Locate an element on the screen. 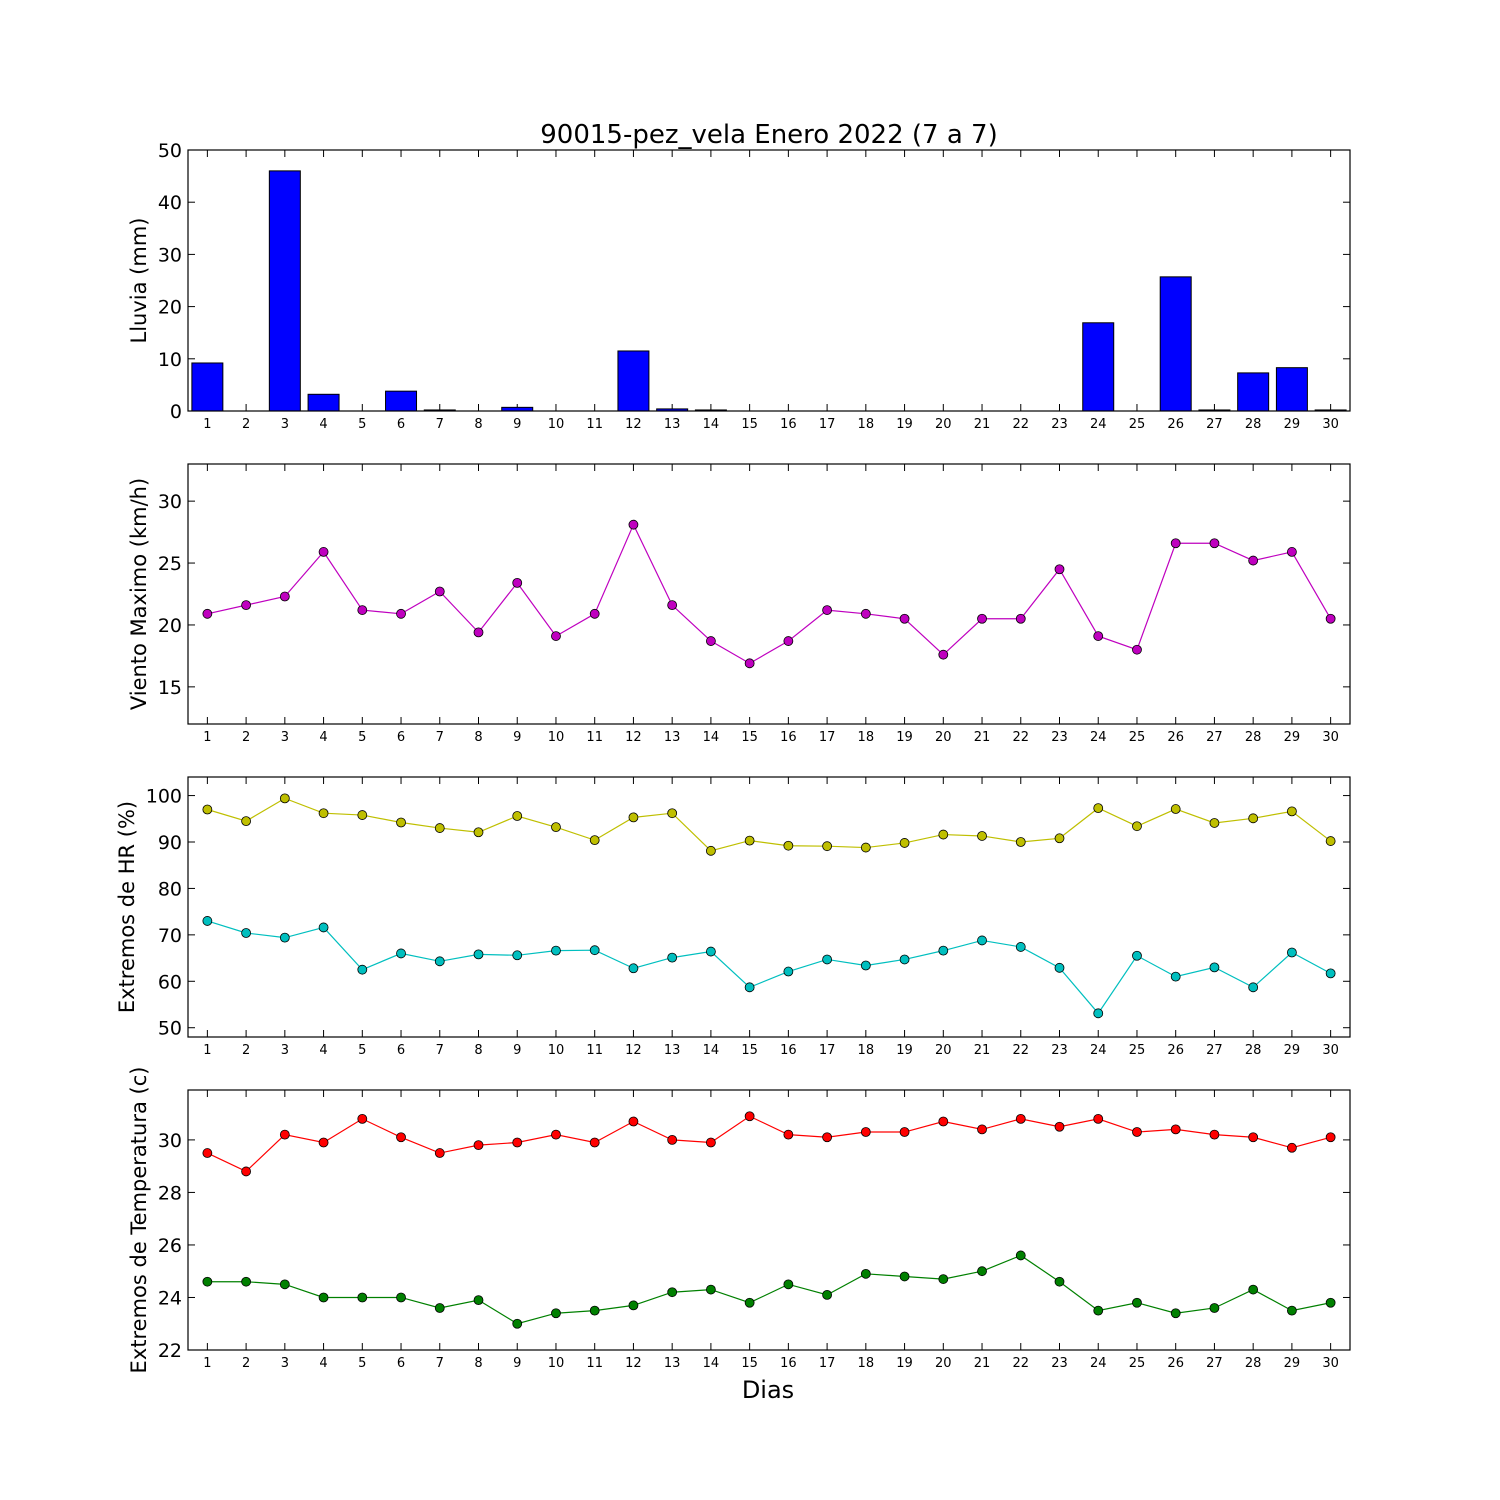 This screenshot has width=1500, height=1500. rain-bar is located at coordinates (207, 387).